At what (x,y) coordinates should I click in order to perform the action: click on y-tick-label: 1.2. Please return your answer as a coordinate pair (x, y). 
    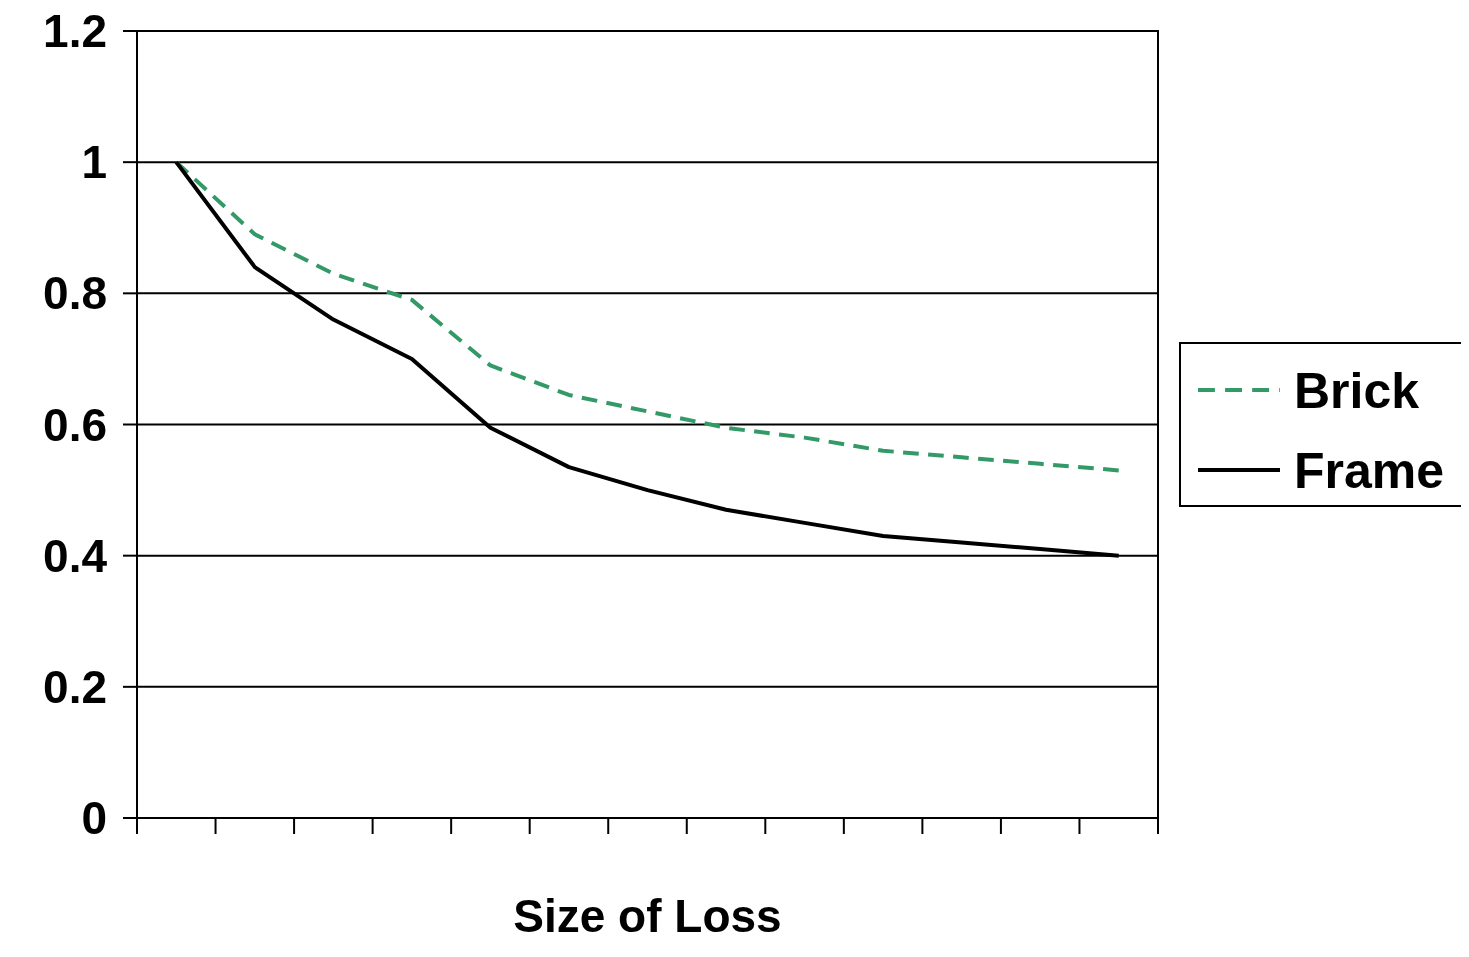
    Looking at the image, I should click on (75, 31).